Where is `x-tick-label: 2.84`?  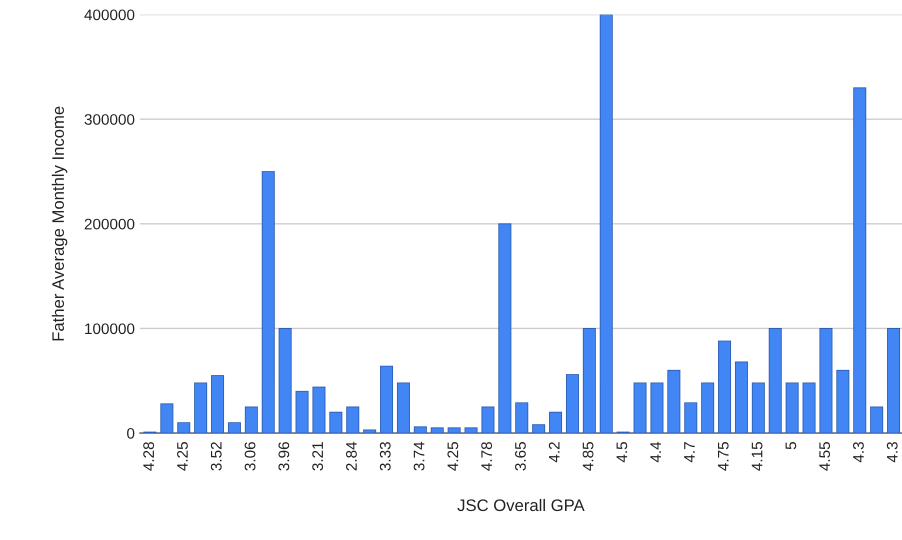 x-tick-label: 2.84 is located at coordinates (351, 456).